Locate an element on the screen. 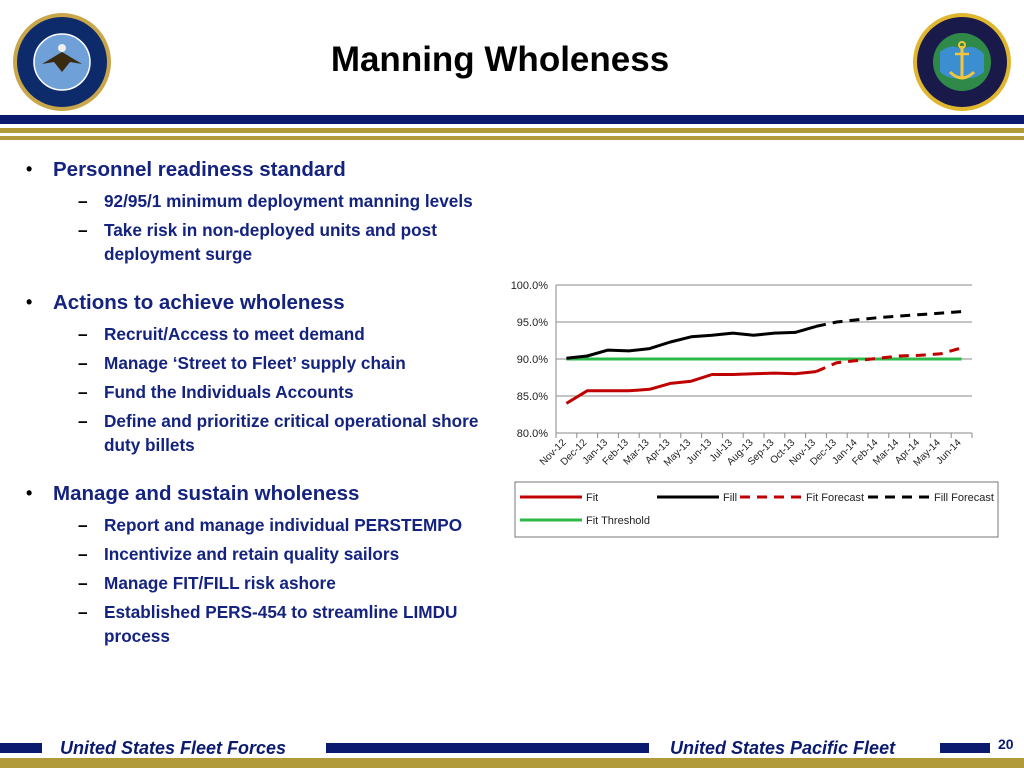 This screenshot has width=1024, height=768. sub-bullet-item: Manage FIT/FILL risk ashore is located at coordinates (286, 583).